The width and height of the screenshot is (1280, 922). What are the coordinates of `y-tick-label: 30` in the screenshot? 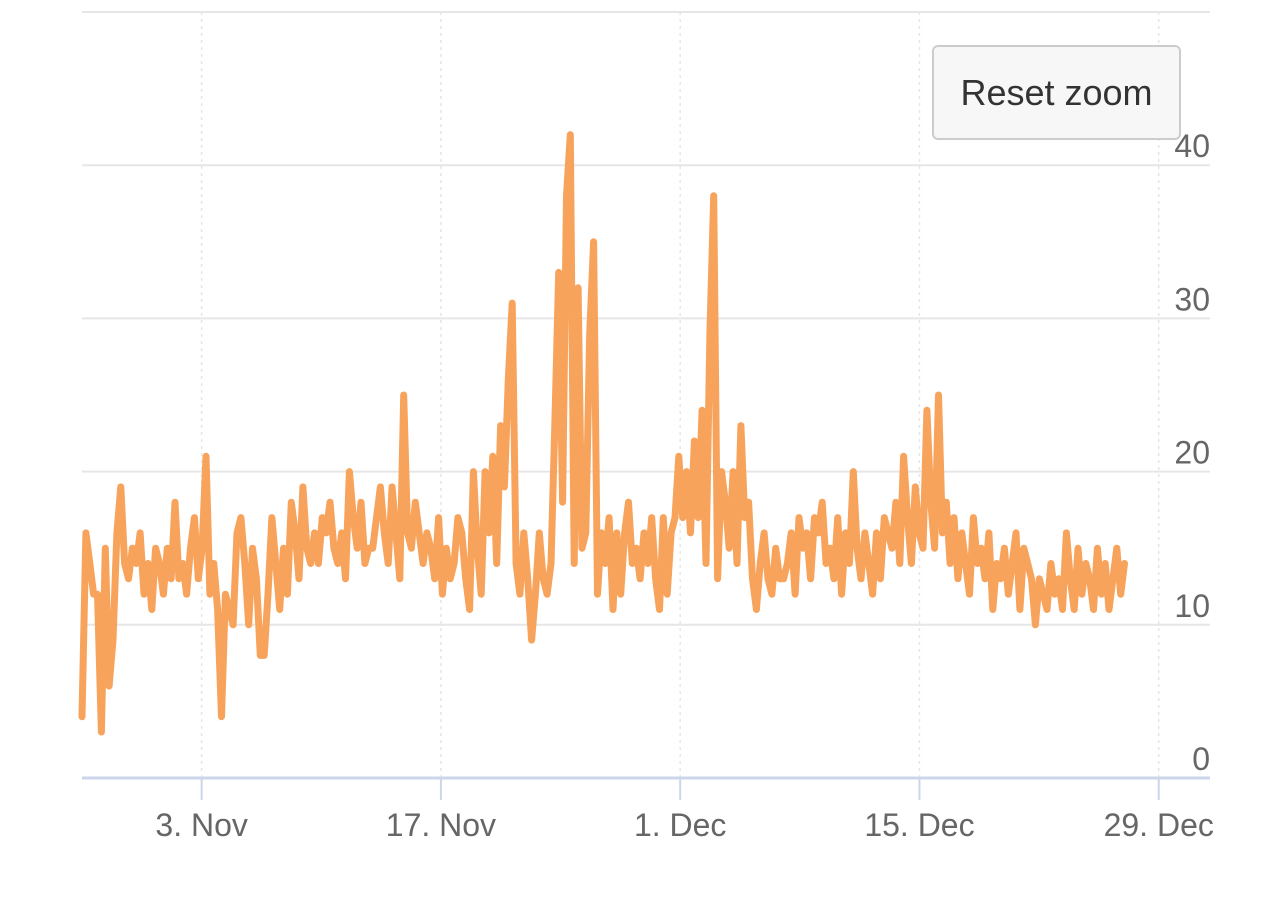 It's located at (1192, 299).